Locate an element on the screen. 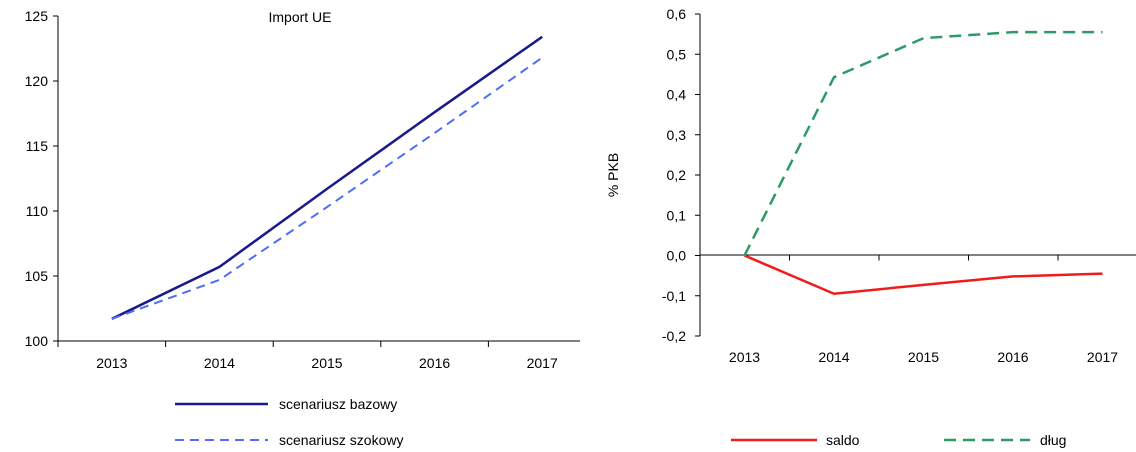 This screenshot has height=452, width=1136. y-tick-label: -0,1 is located at coordinates (674, 296).